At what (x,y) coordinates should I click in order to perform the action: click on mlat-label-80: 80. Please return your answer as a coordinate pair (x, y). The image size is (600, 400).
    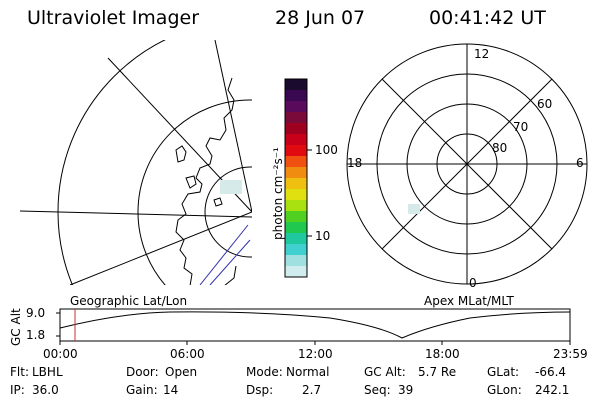
    Looking at the image, I should click on (500, 148).